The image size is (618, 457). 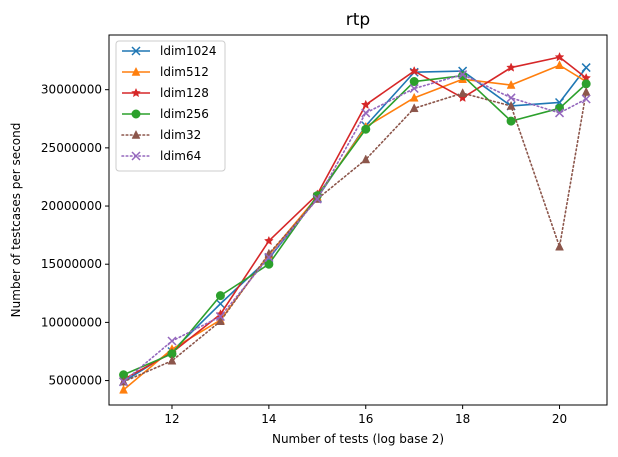 I want to click on y-tick-label: 15000000, so click(x=71, y=264).